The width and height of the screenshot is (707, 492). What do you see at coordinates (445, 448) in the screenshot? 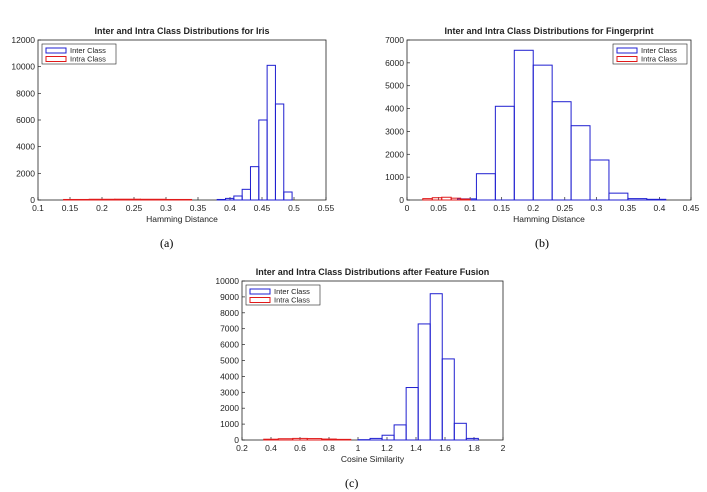
I see `x-tick-label: 1.6` at bounding box center [445, 448].